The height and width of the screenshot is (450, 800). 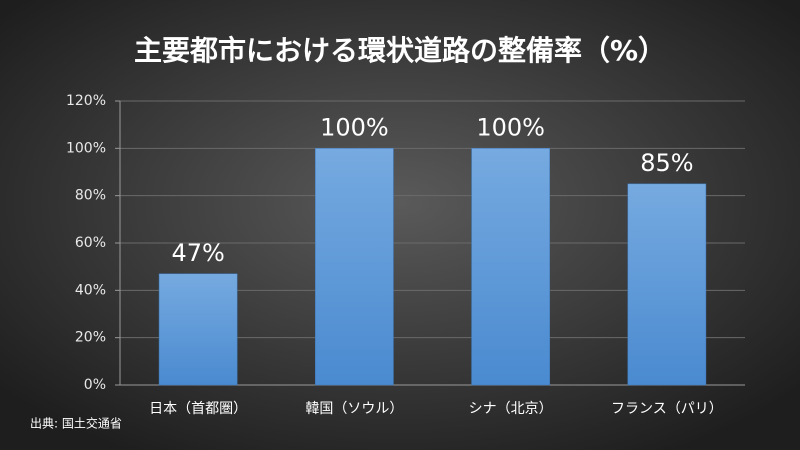 I want to click on y-tick-label: 20%, so click(x=90, y=338).